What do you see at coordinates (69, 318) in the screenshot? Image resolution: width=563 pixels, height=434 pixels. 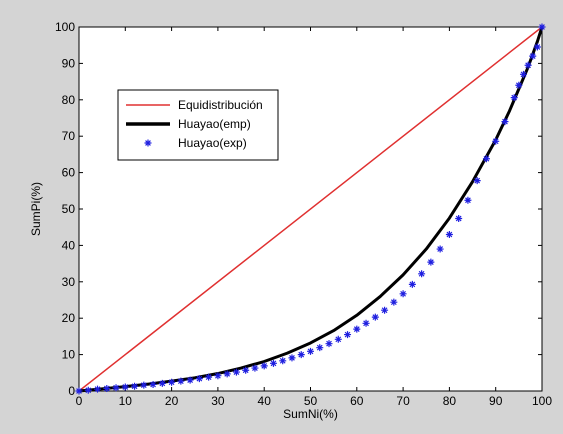 I see `y-tick-label: 20` at bounding box center [69, 318].